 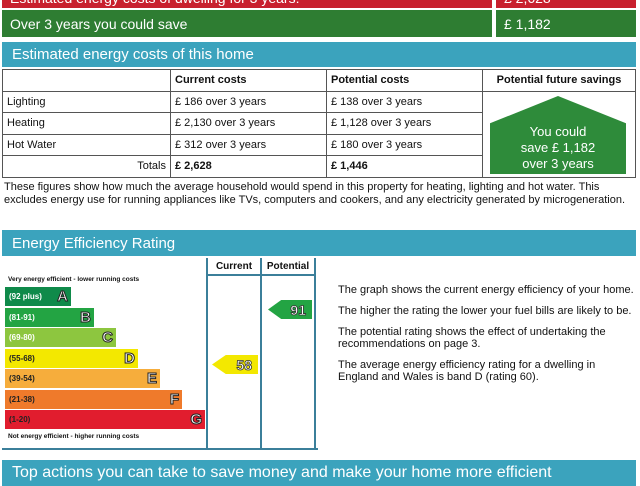 What do you see at coordinates (86, 317) in the screenshot?
I see `band-letter: B` at bounding box center [86, 317].